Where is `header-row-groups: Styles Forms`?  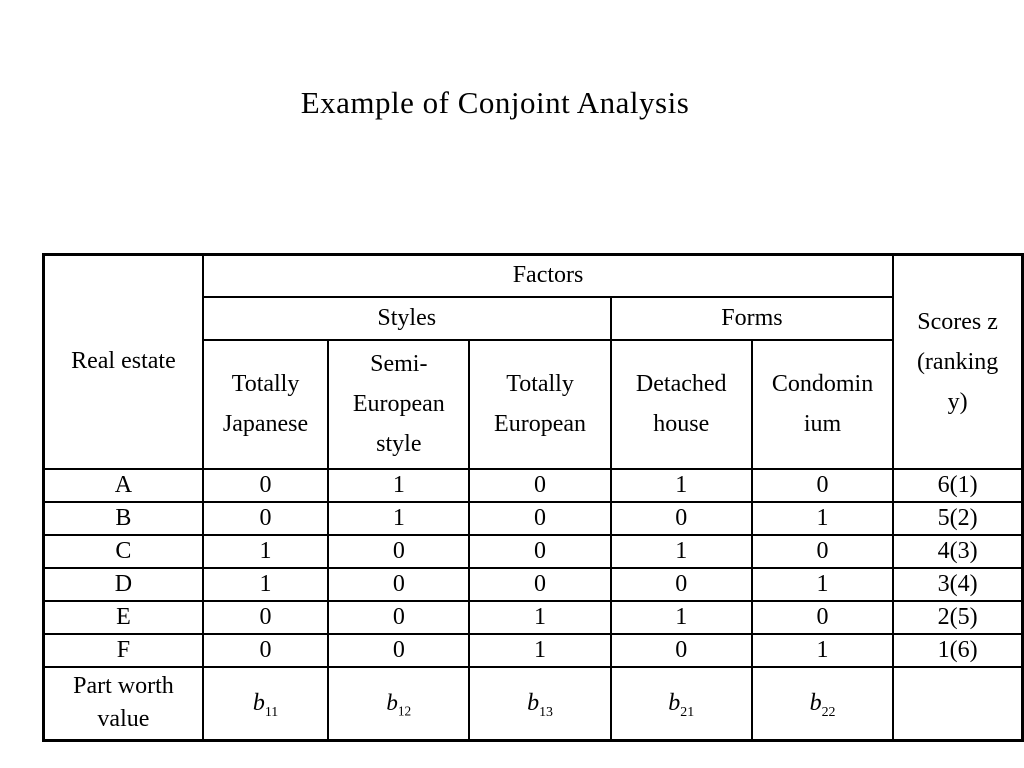 header-row-groups: Styles Forms is located at coordinates (533, 318).